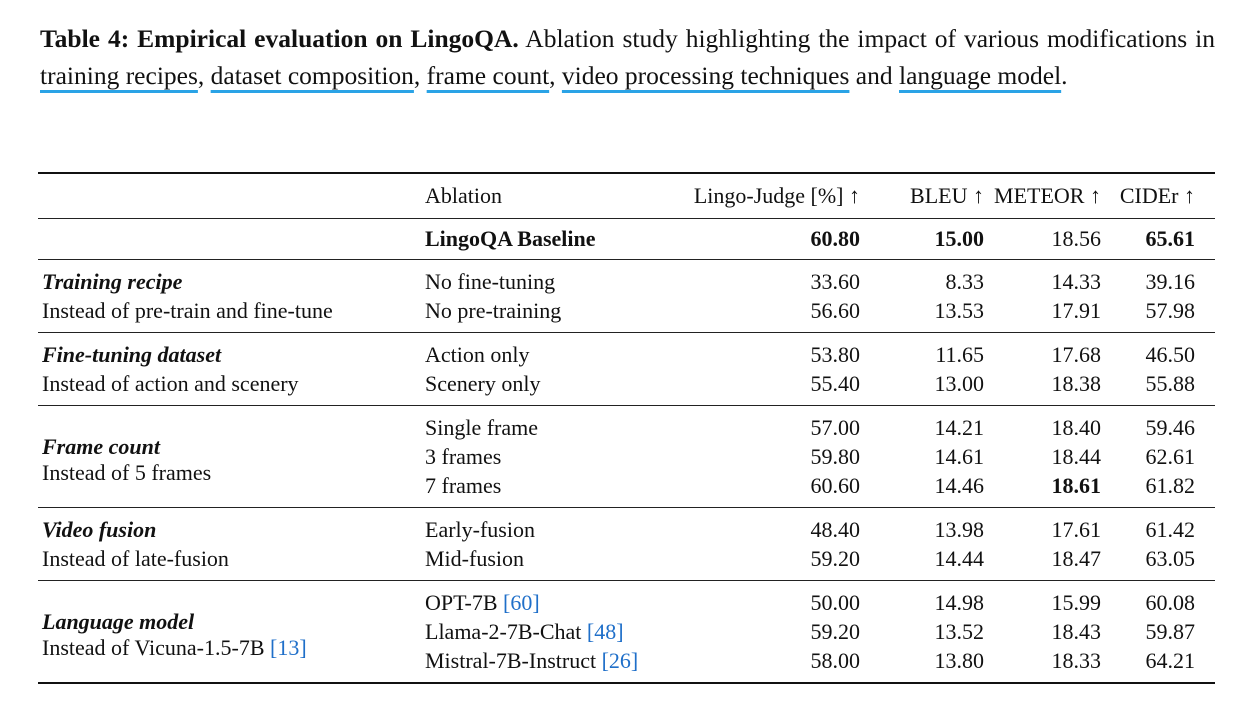 This screenshot has width=1257, height=713. What do you see at coordinates (463, 485) in the screenshot?
I see `ablation-cell: 7 frames` at bounding box center [463, 485].